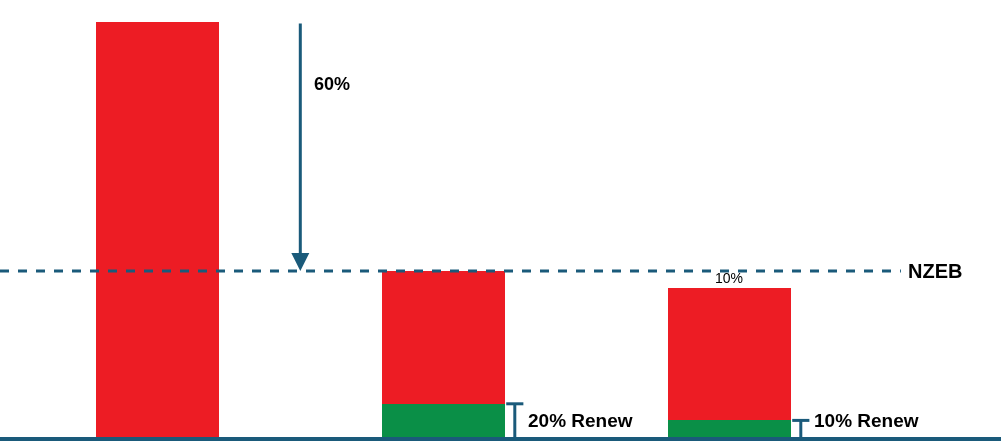 This screenshot has height=441, width=1001. What do you see at coordinates (729, 278) in the screenshot?
I see `annotation: 10%` at bounding box center [729, 278].